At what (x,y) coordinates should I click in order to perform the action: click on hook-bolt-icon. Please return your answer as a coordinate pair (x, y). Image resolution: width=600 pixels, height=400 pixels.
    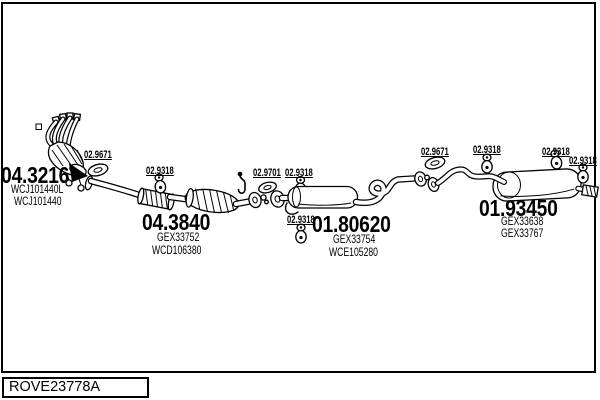
    Looking at the image, I should click on (241, 182).